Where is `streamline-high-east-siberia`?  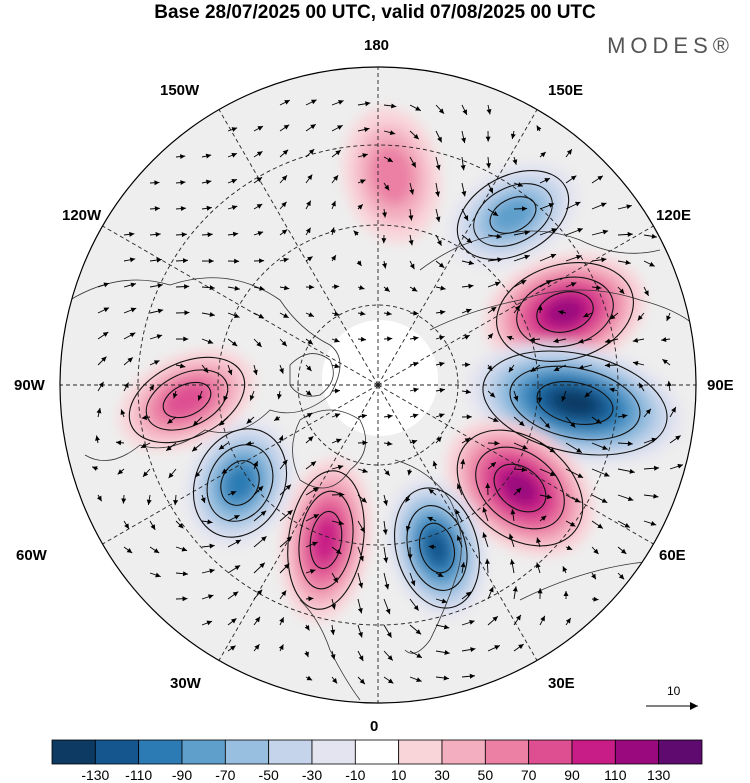 streamline-high-east-siberia is located at coordinates (565, 312).